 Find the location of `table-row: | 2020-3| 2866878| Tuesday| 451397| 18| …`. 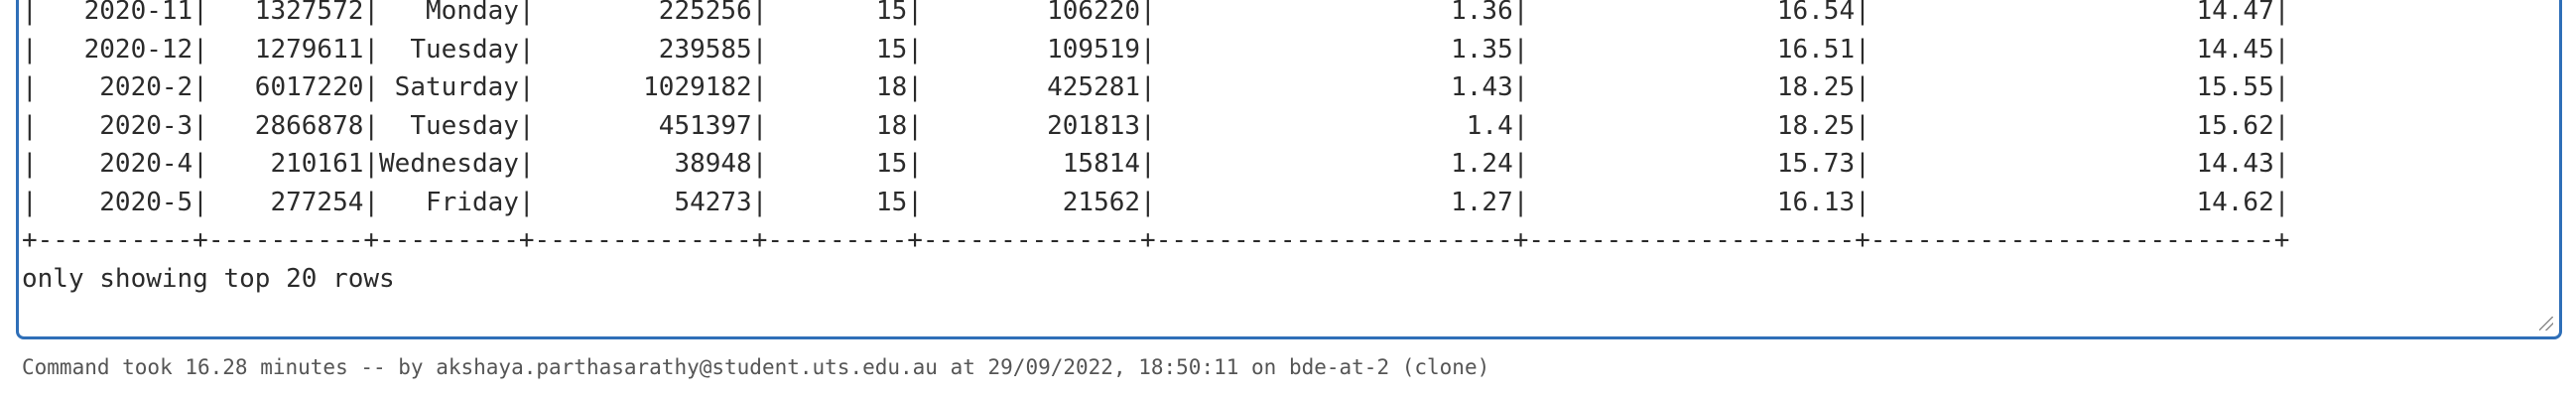

table-row: | 2020-3| 2866878| Tuesday| 451397| 18| … is located at coordinates (1156, 126).